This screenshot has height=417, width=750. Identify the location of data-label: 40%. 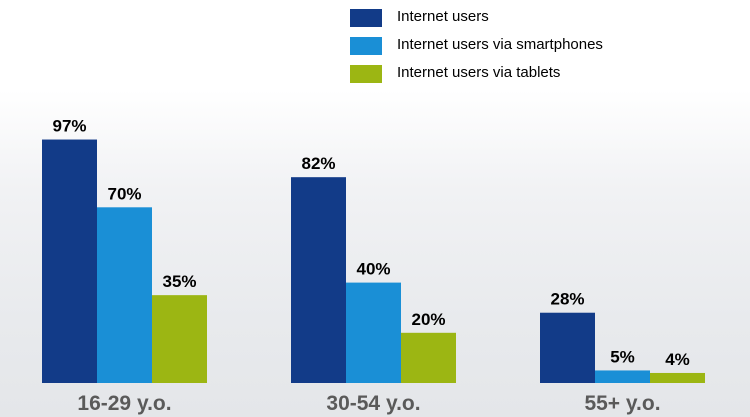
(373, 269).